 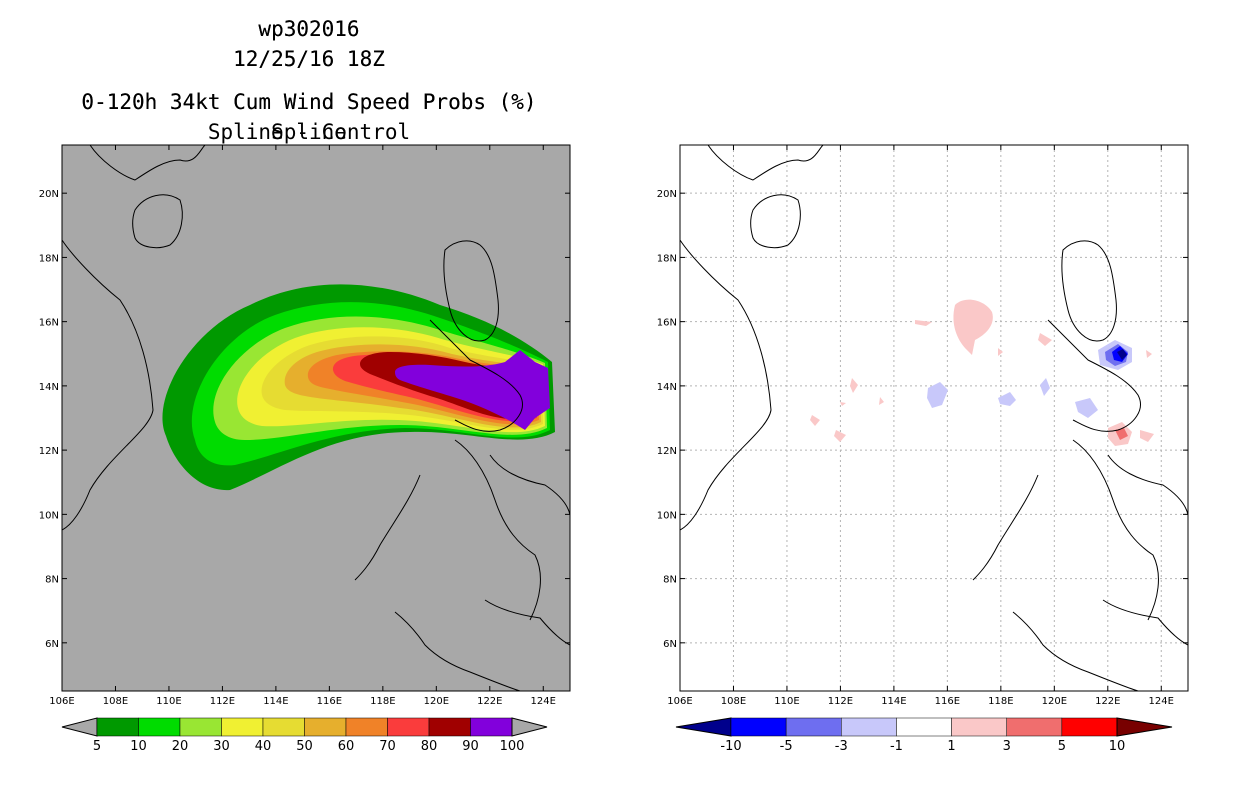 What do you see at coordinates (896, 746) in the screenshot?
I see `colorbar-label: -1` at bounding box center [896, 746].